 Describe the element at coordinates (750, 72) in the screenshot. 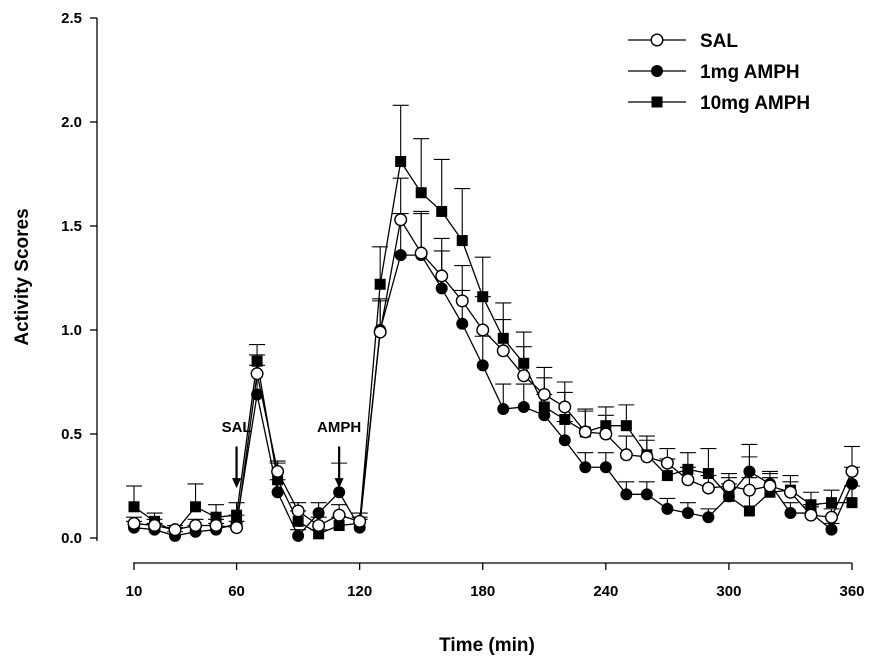

I see `legend-label: 1mg AMPH` at that location.